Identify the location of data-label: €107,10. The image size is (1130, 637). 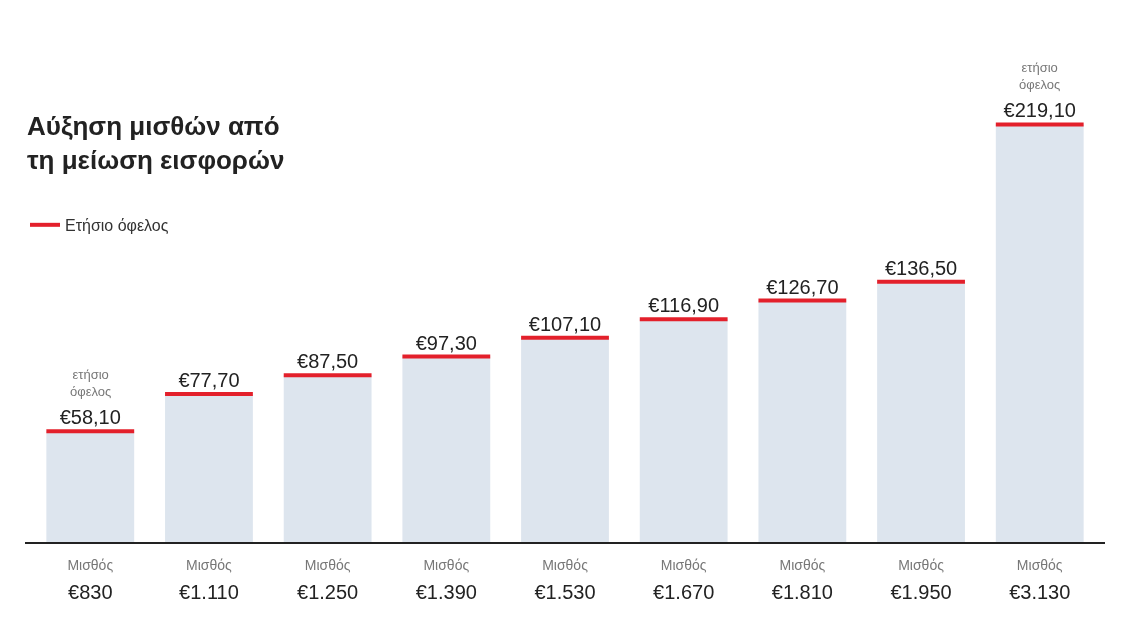
(565, 323).